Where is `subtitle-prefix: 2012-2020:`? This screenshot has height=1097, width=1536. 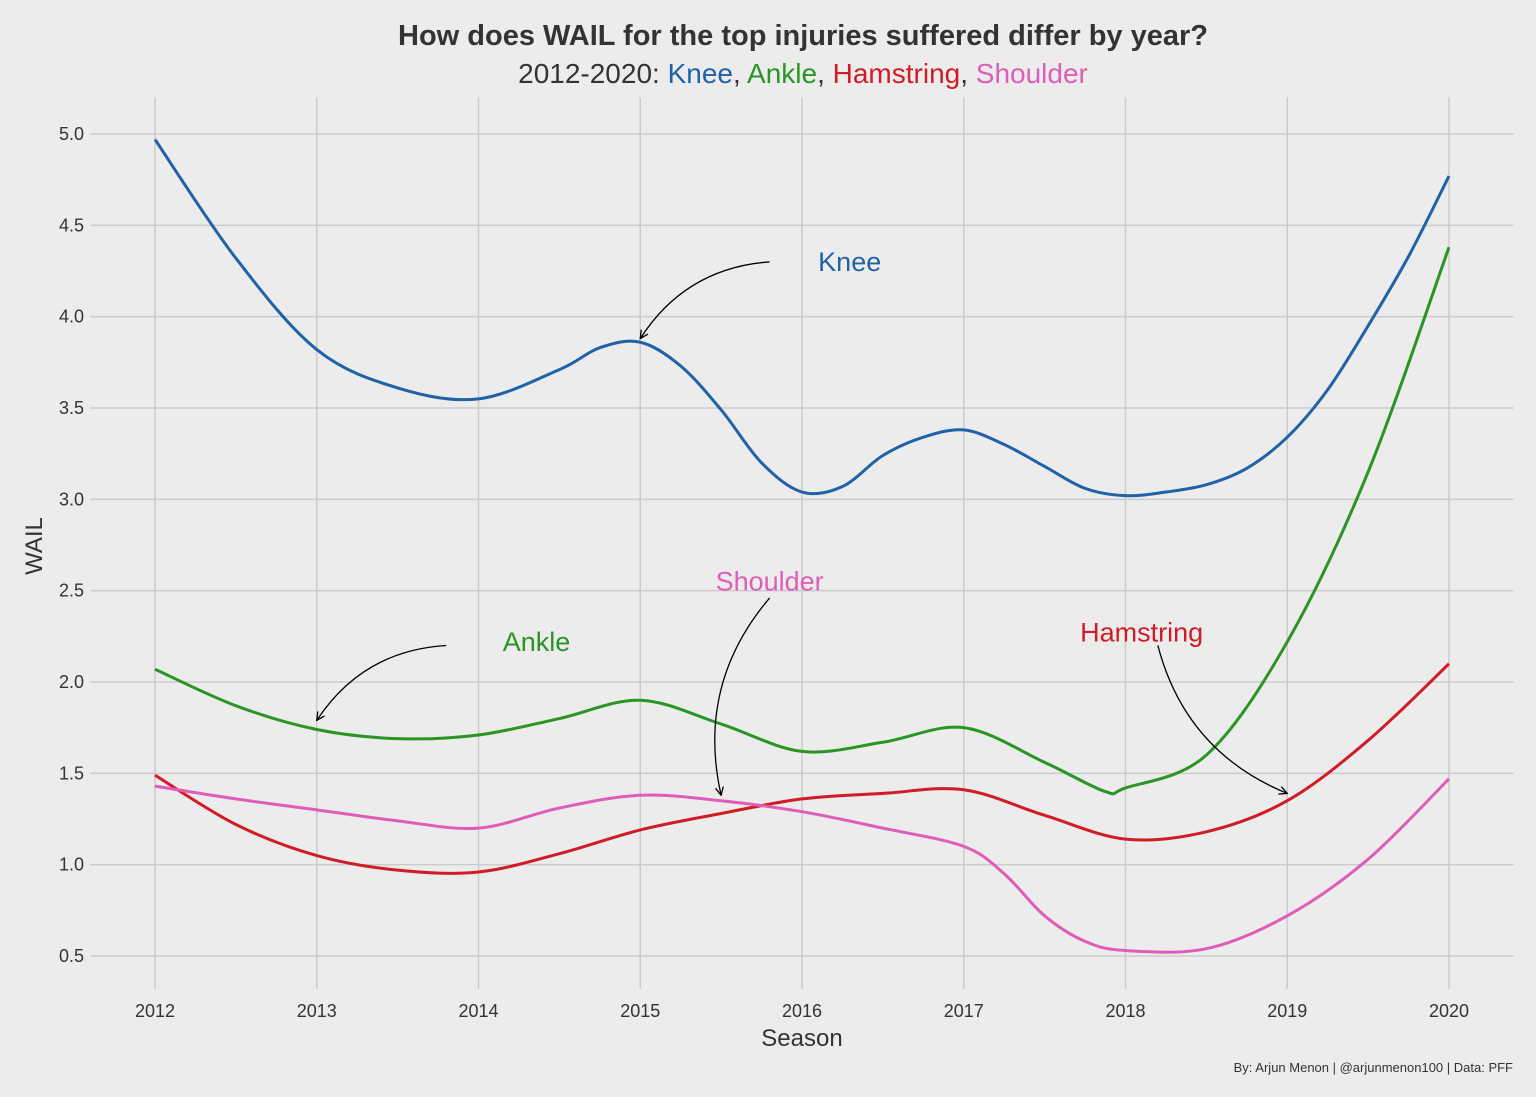
subtitle-prefix: 2012-2020: is located at coordinates (592, 73).